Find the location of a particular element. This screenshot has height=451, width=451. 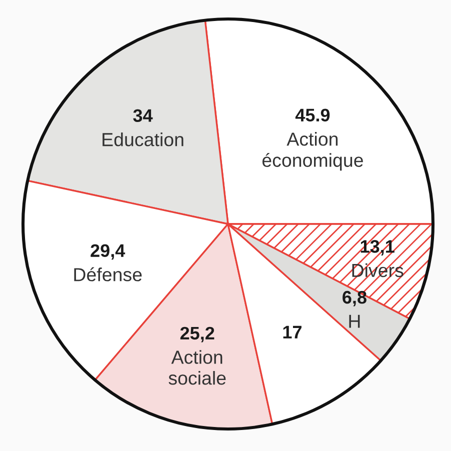

slice-label: Action économique is located at coordinates (312, 151).